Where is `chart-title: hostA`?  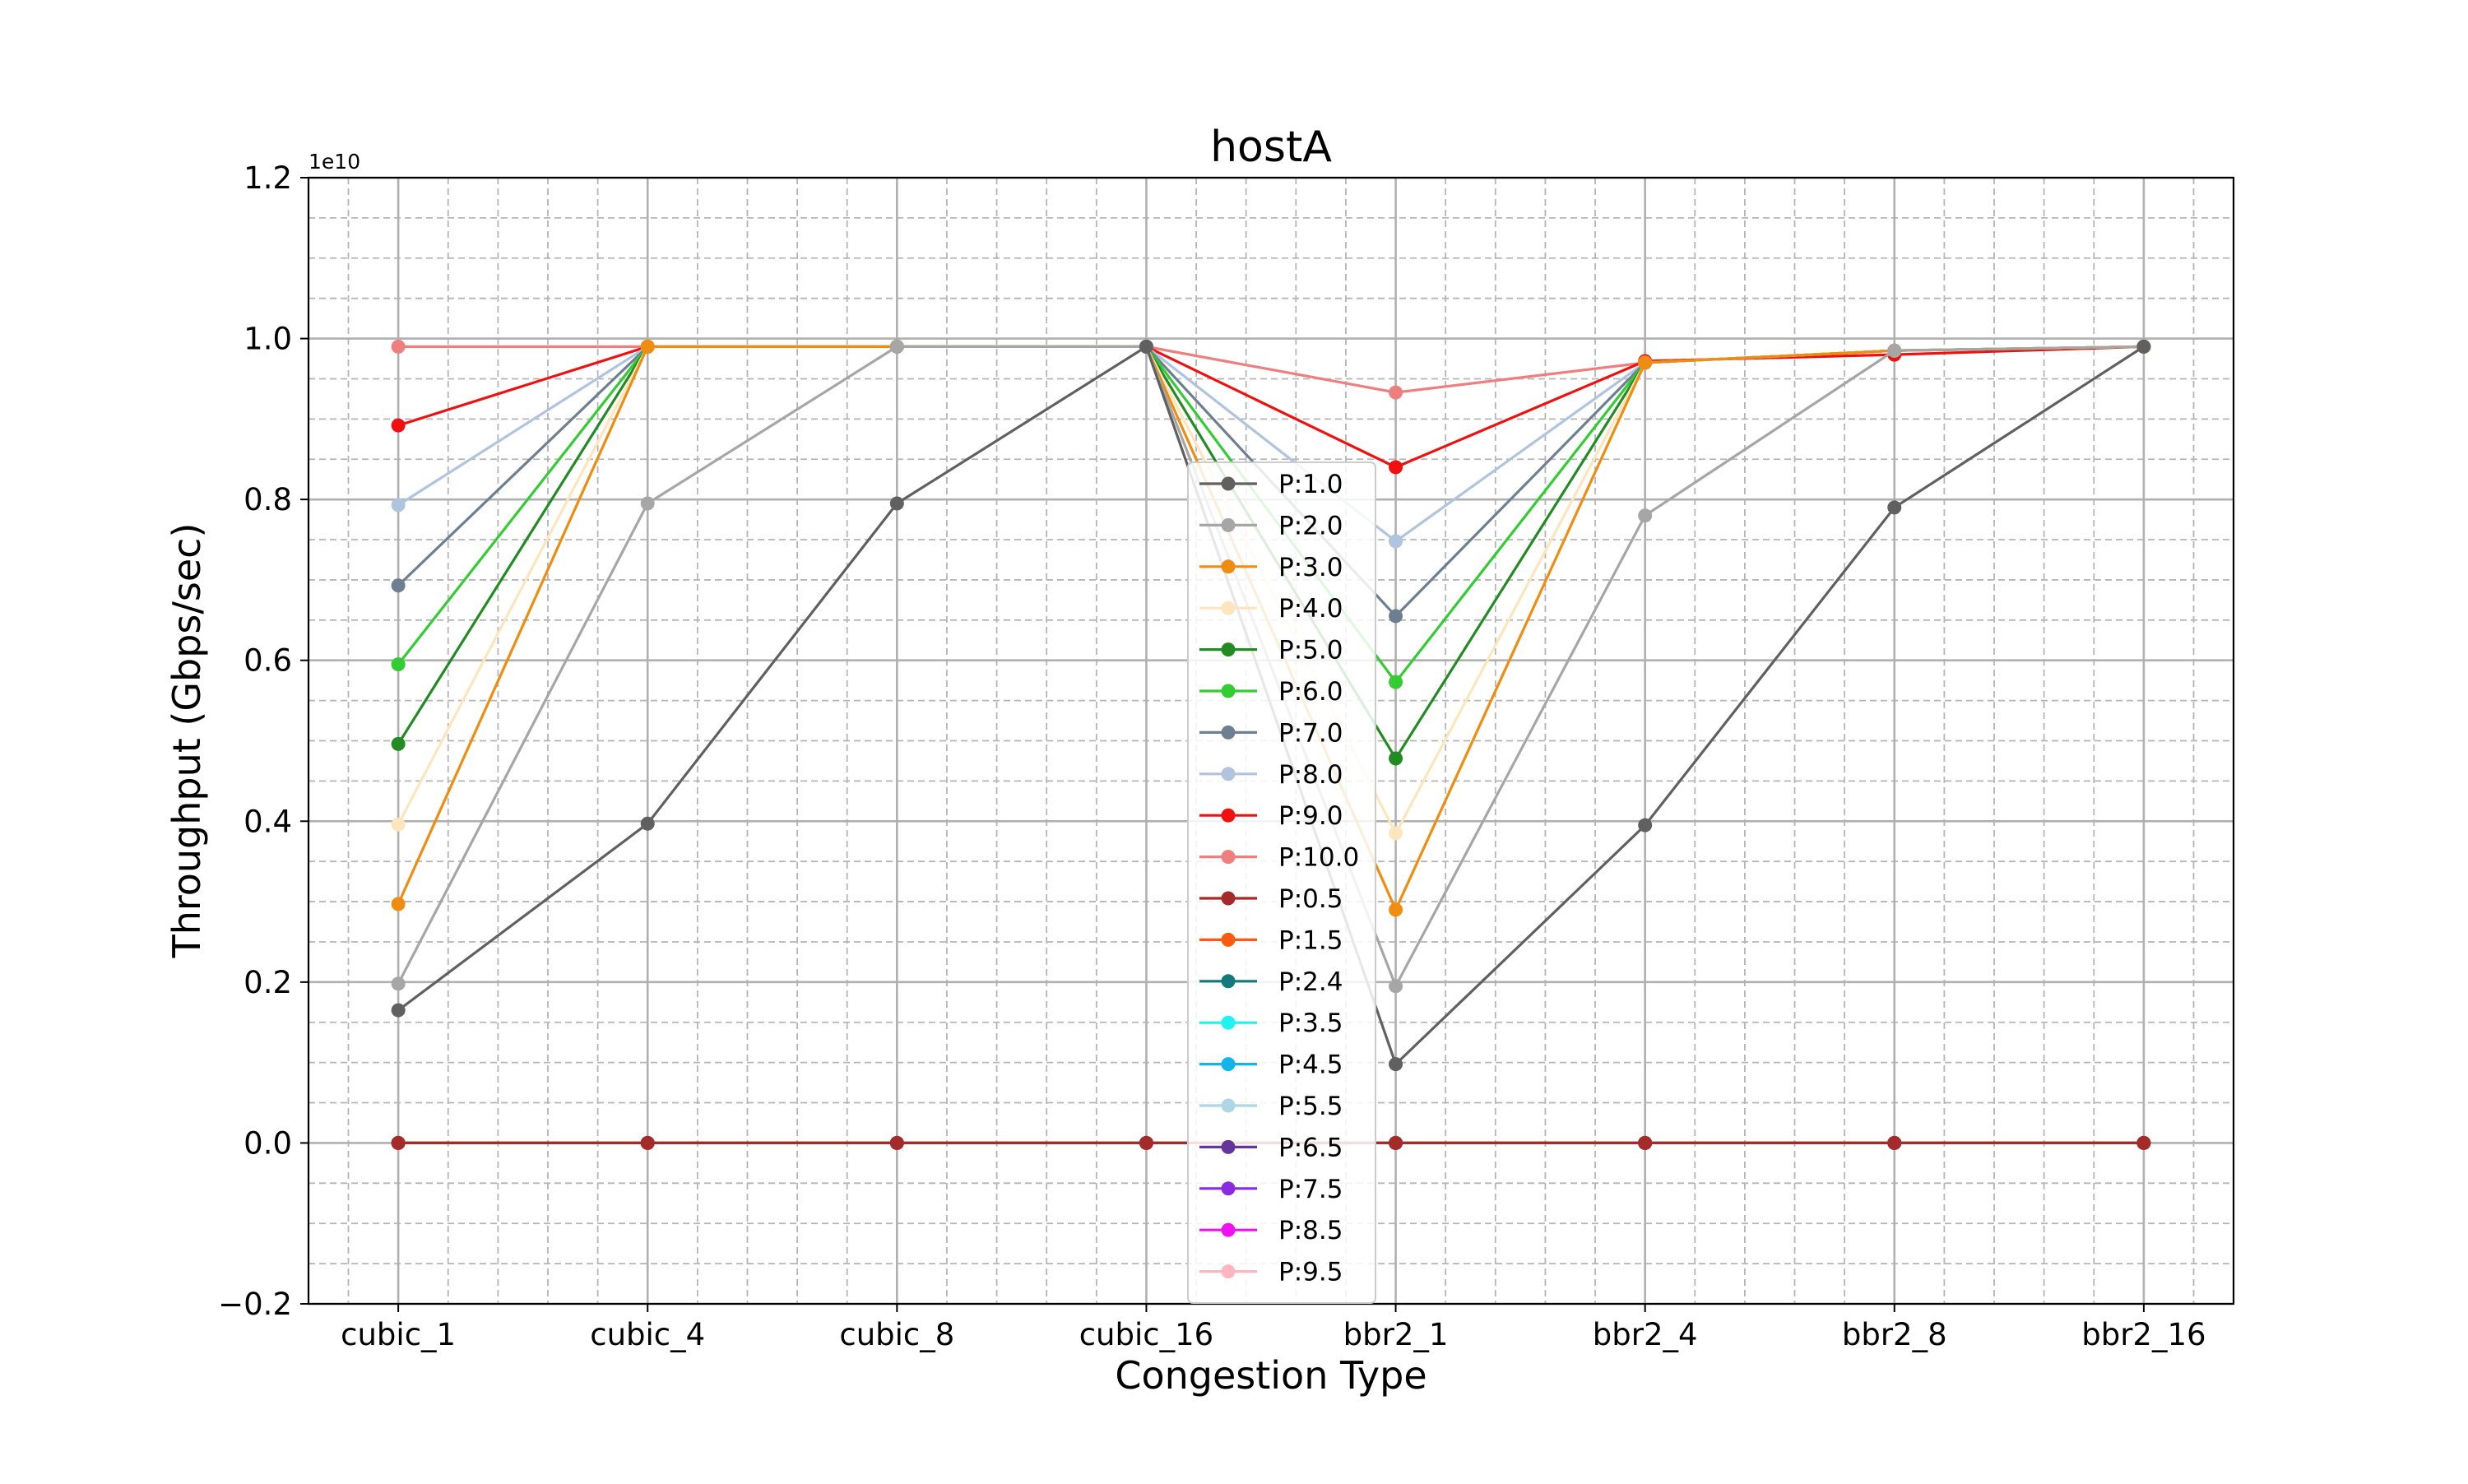 chart-title: hostA is located at coordinates (1271, 147).